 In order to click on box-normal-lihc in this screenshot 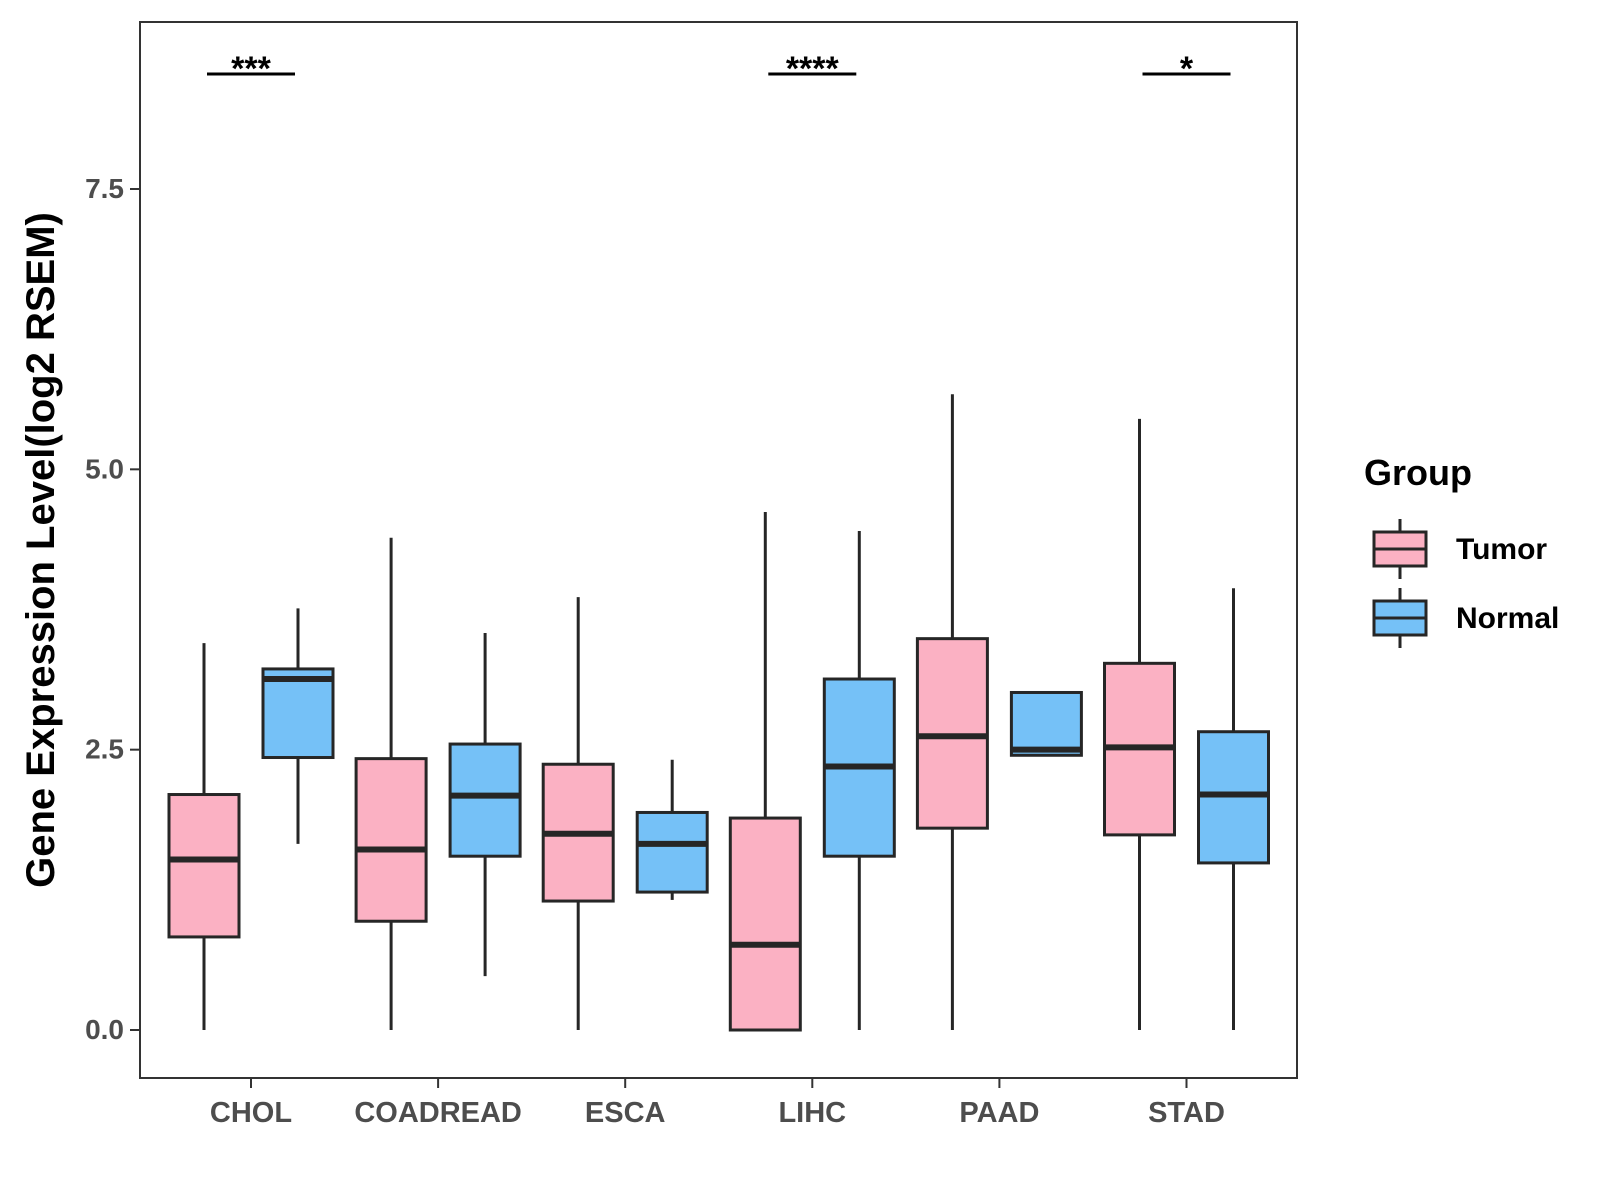, I will do `click(859, 780)`.